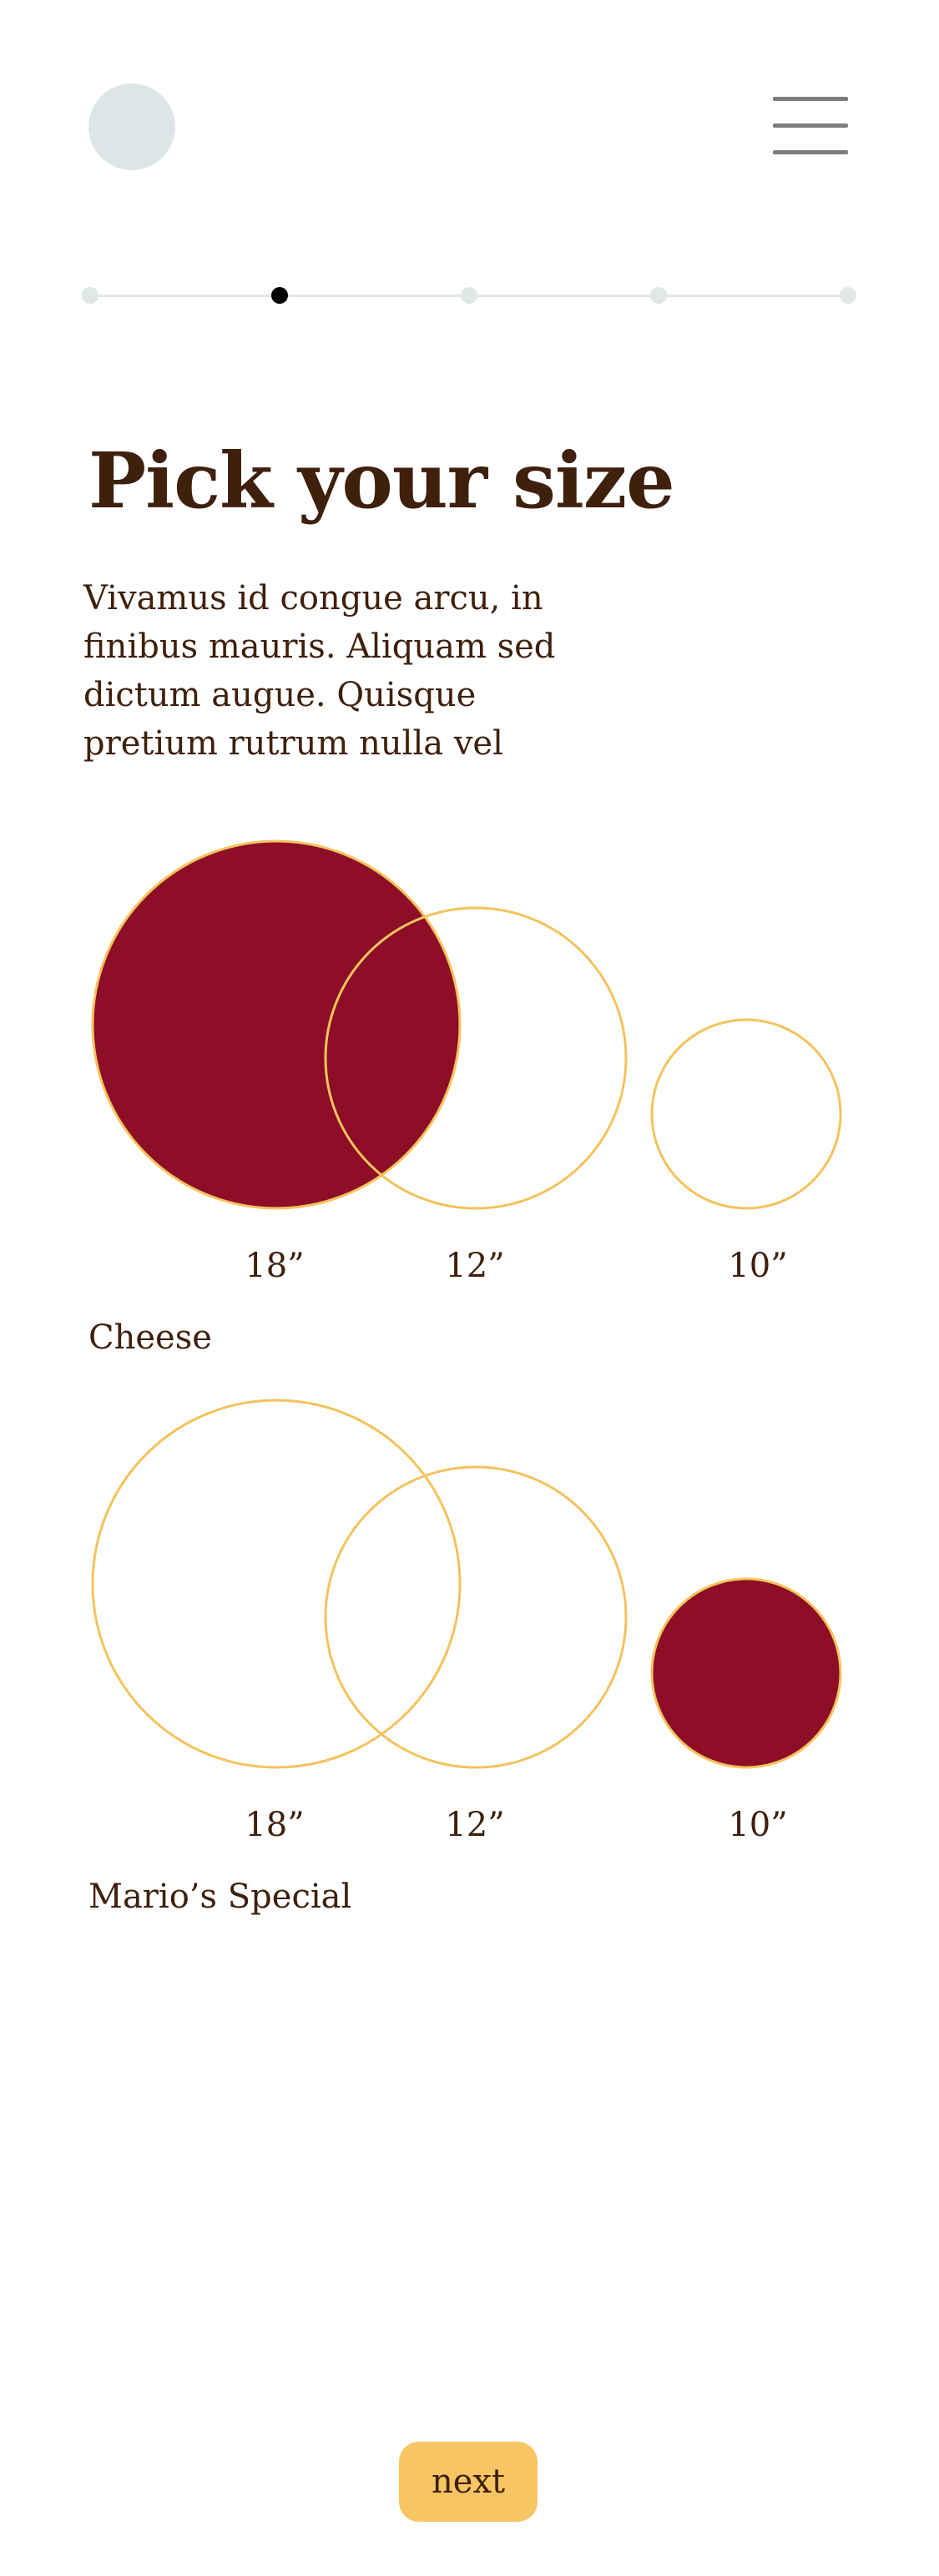  I want to click on menu-bar-bottom, so click(810, 152).